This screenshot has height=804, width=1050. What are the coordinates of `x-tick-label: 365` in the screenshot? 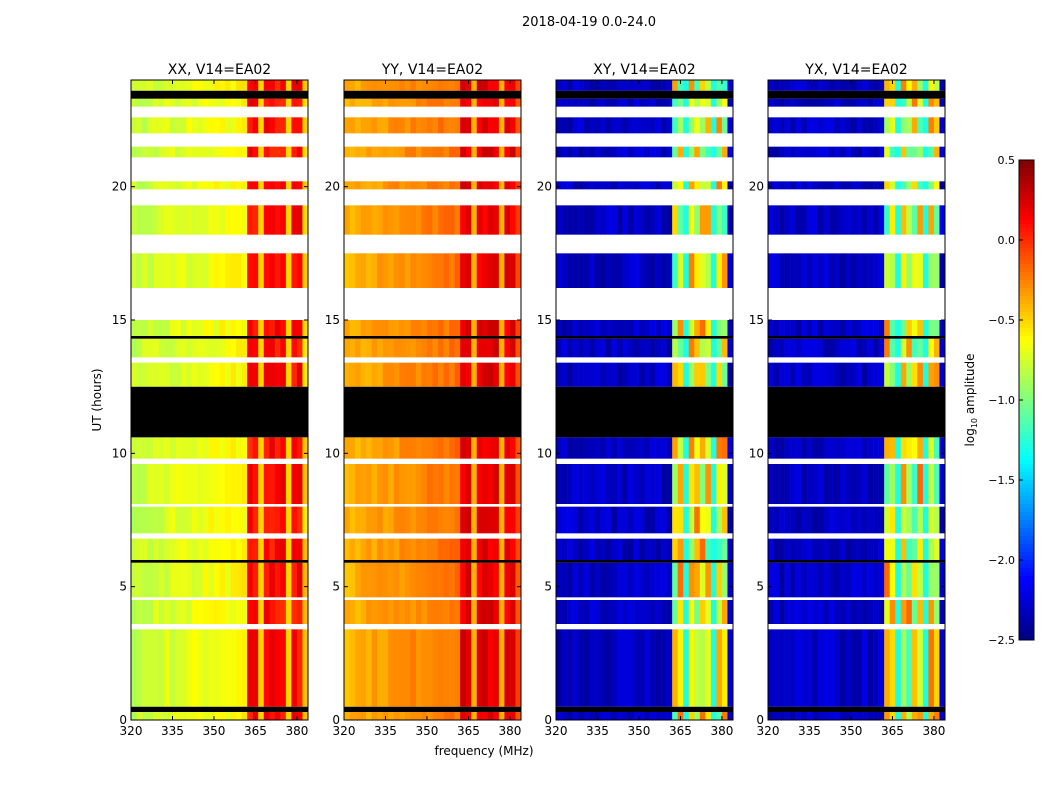 It's located at (468, 731).